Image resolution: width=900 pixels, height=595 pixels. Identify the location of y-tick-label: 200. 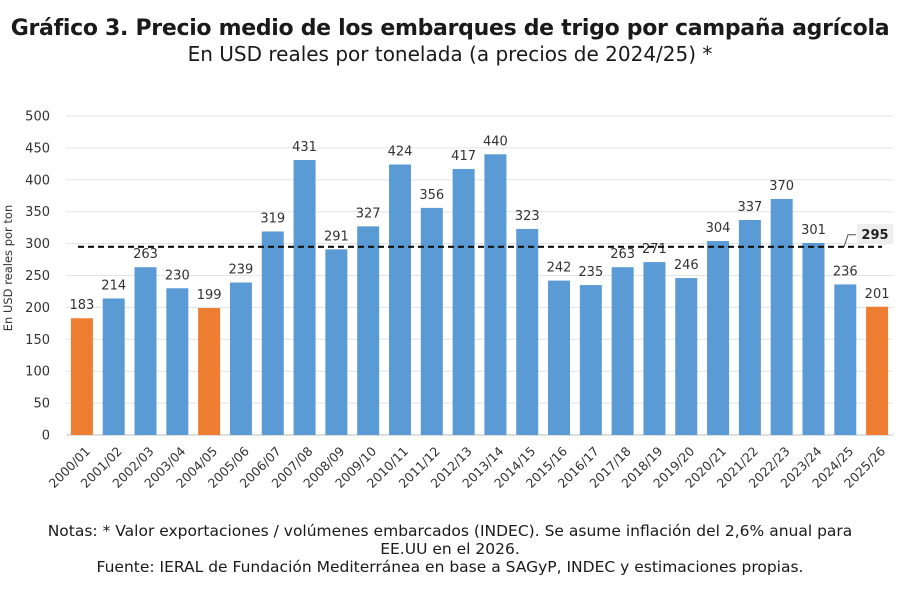
(37, 308).